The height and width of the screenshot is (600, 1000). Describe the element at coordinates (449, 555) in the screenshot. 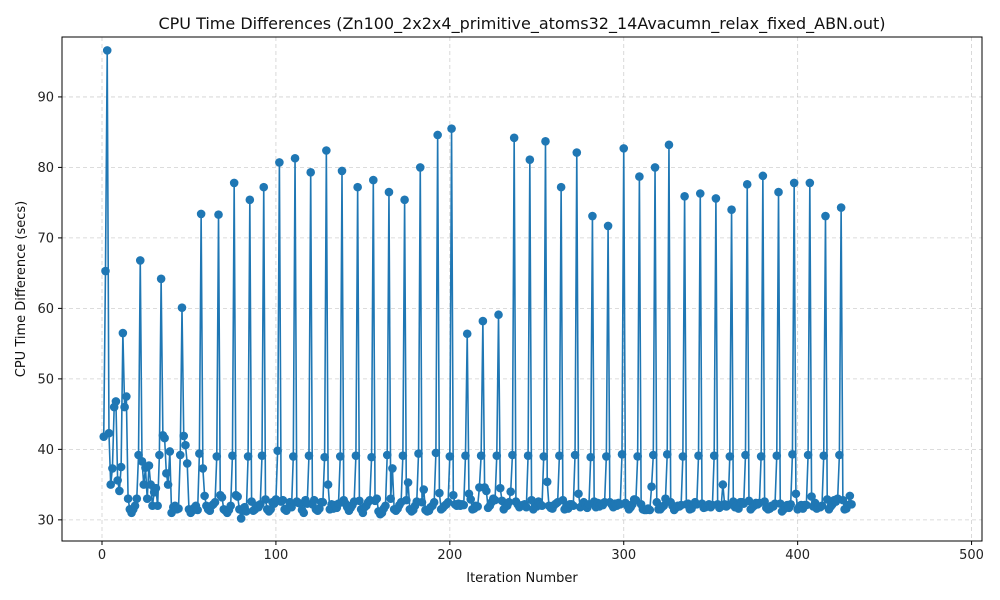

I see `x-tick-label: 200` at that location.